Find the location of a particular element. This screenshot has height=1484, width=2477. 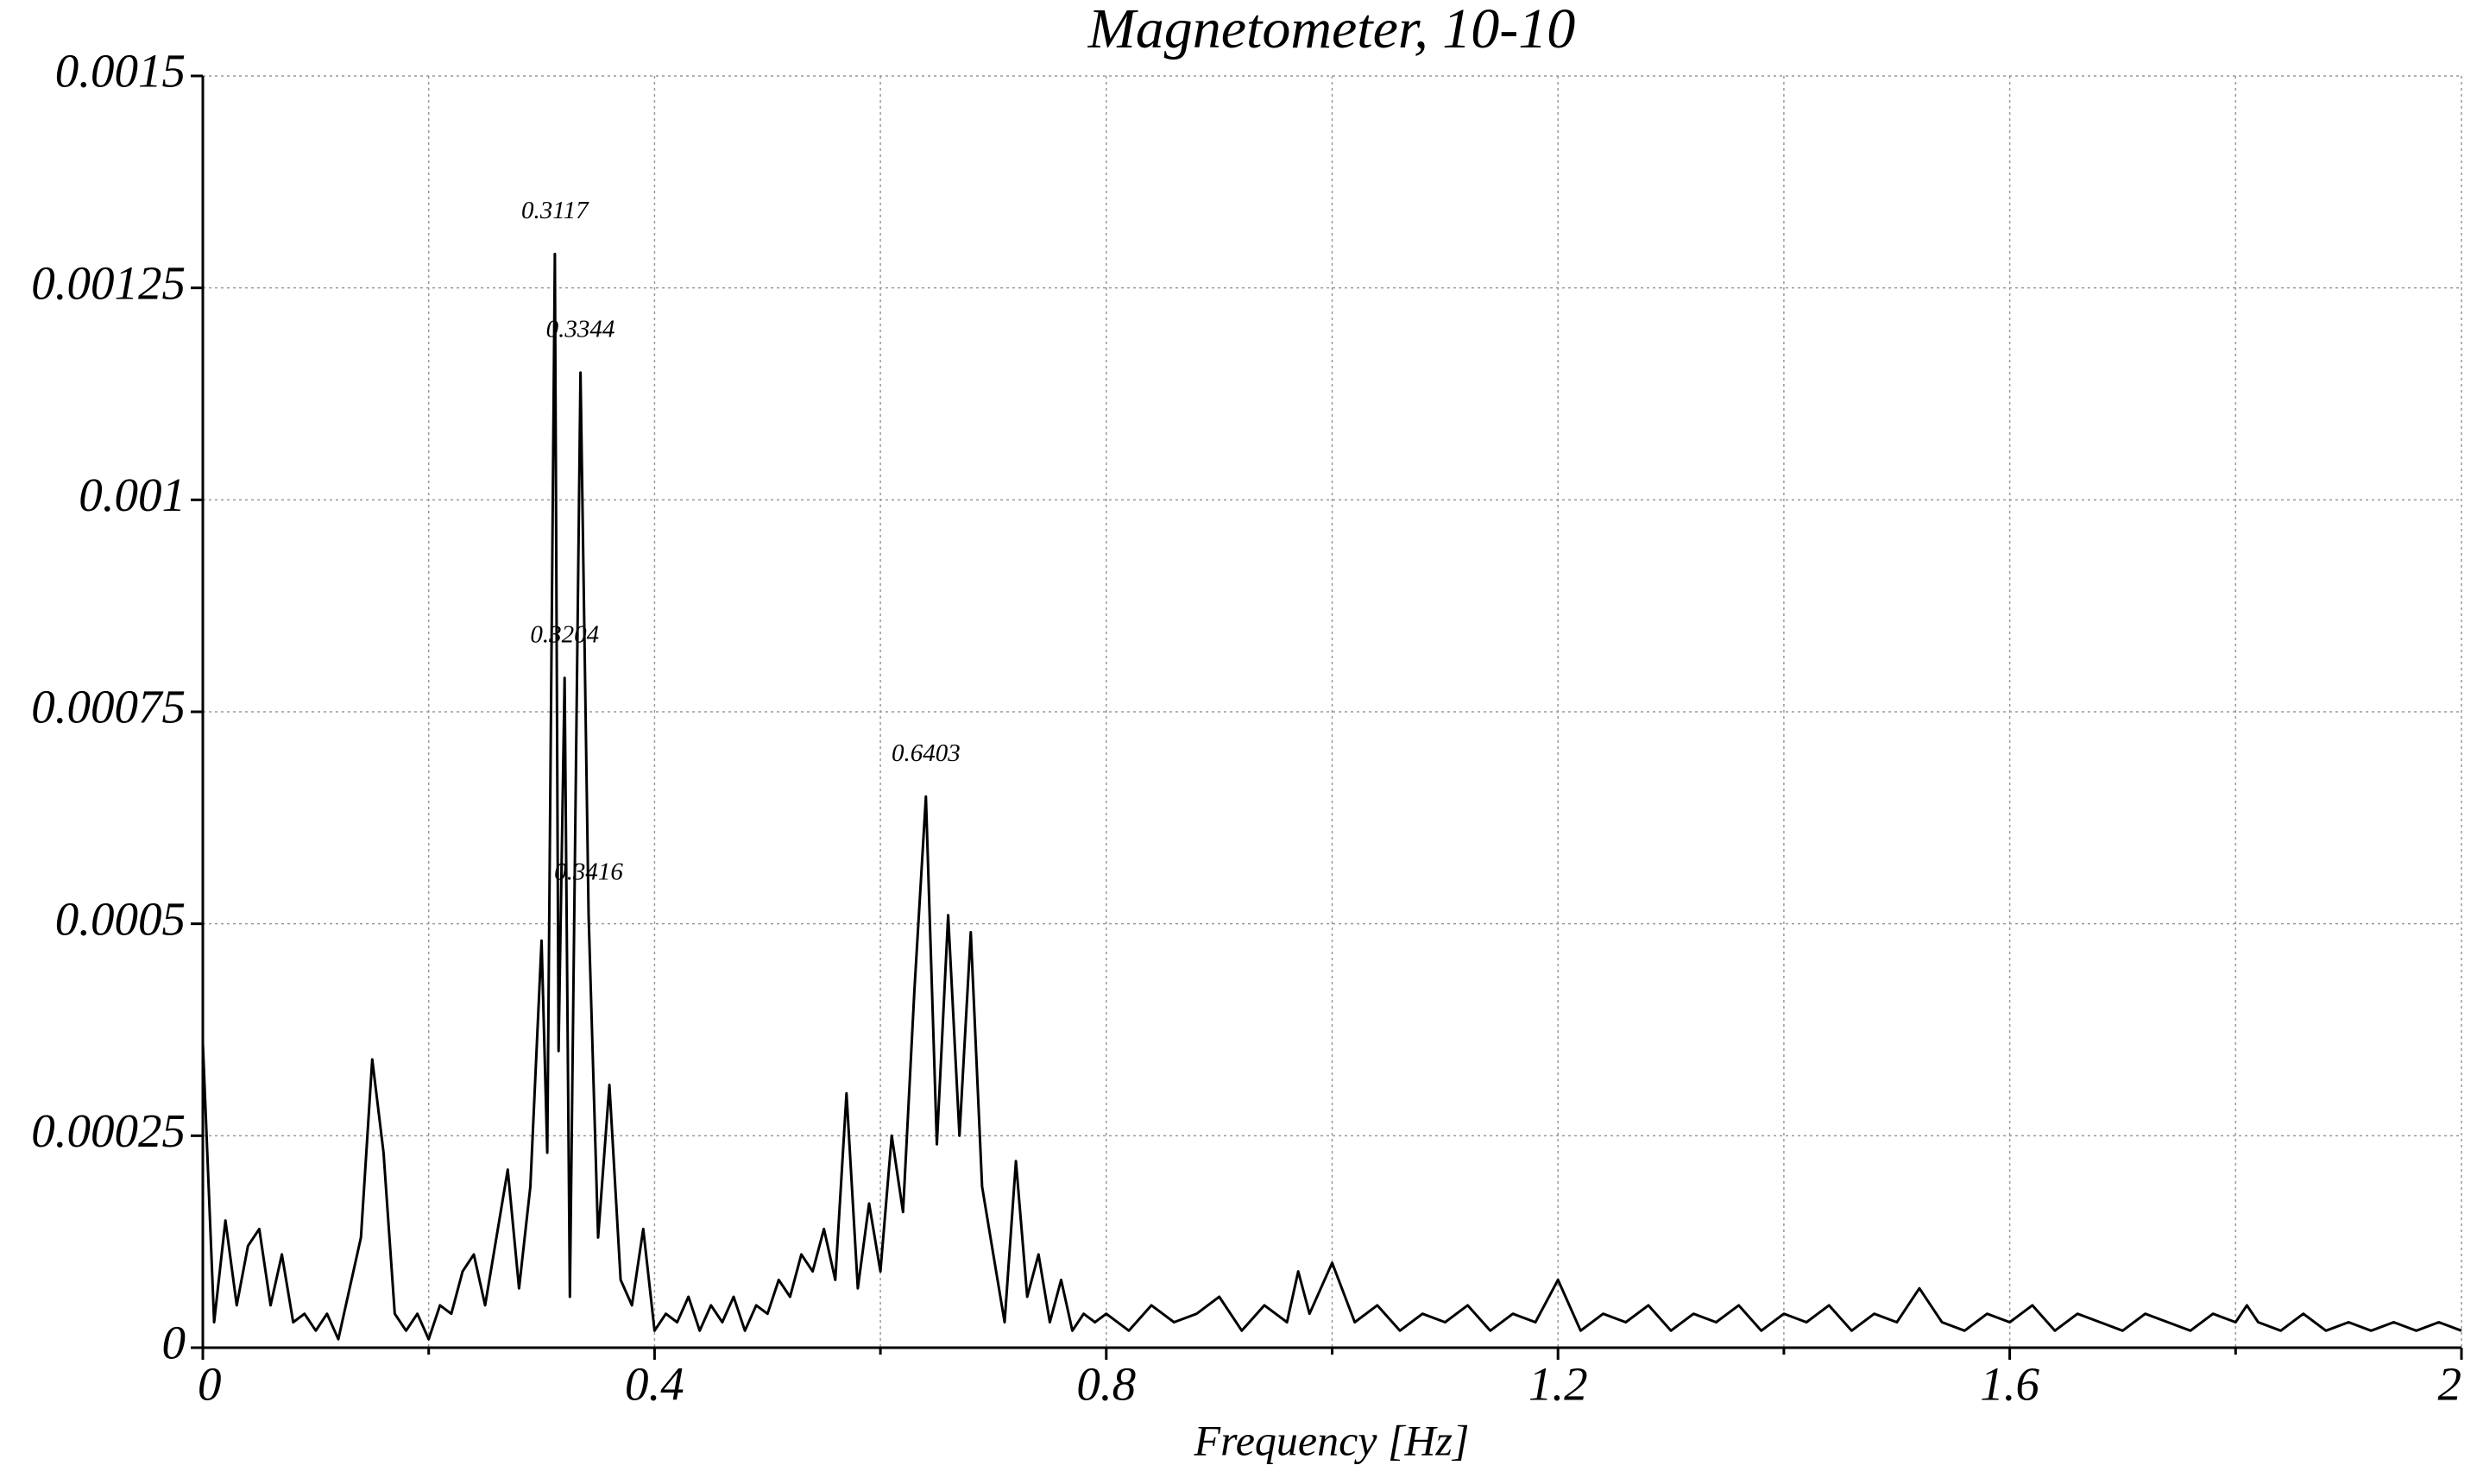

peak-annotation: 0.3344 is located at coordinates (580, 329).